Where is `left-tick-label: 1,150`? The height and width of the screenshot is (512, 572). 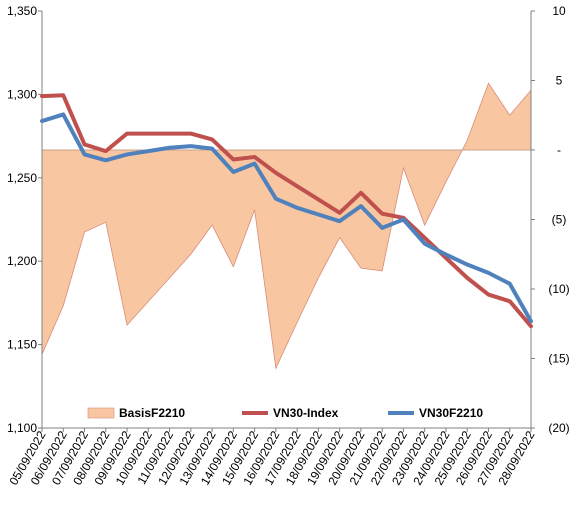 left-tick-label: 1,150 is located at coordinates (22, 345).